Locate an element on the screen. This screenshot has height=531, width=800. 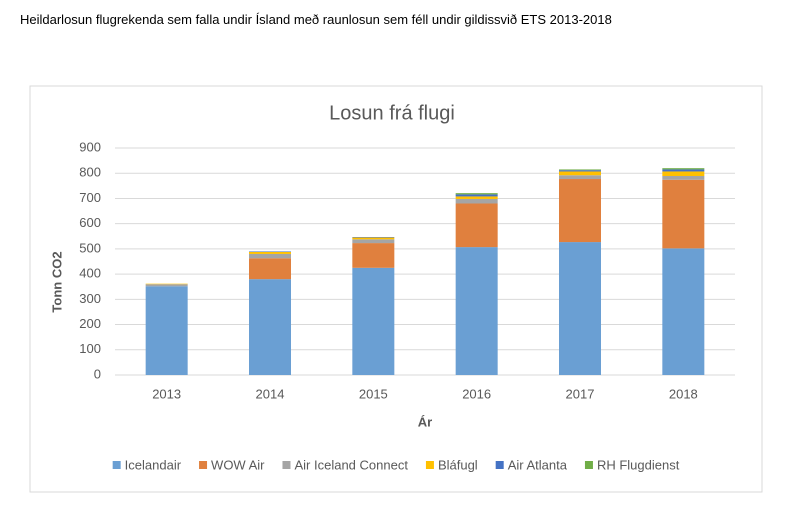
y-tick-label: 600 is located at coordinates (90, 222).